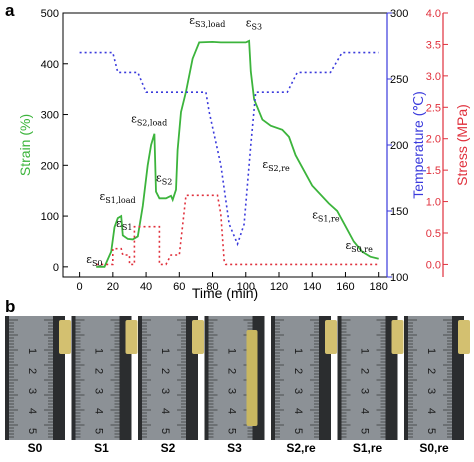 The width and height of the screenshot is (474, 462). Describe the element at coordinates (207, 21) in the screenshot. I see `annotation-label: εS3,load` at that location.